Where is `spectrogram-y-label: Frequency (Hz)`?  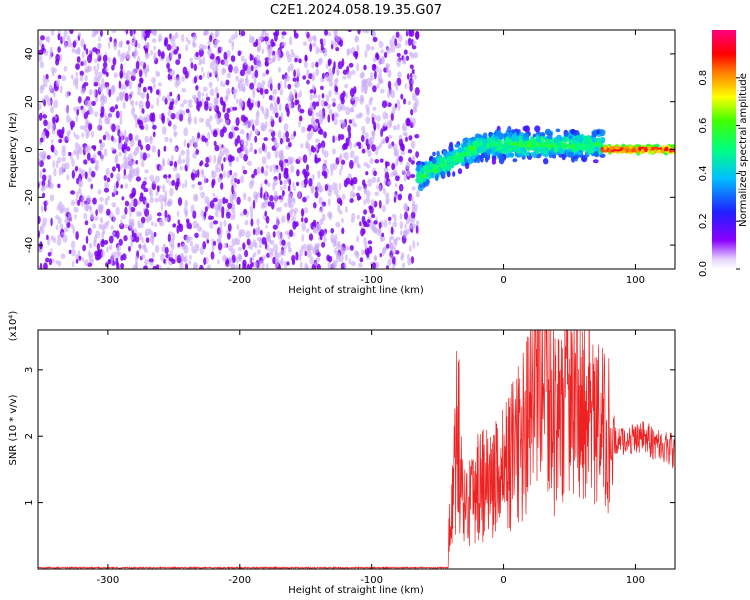
spectrogram-y-label: Frequency (Hz) is located at coordinates (13, 150).